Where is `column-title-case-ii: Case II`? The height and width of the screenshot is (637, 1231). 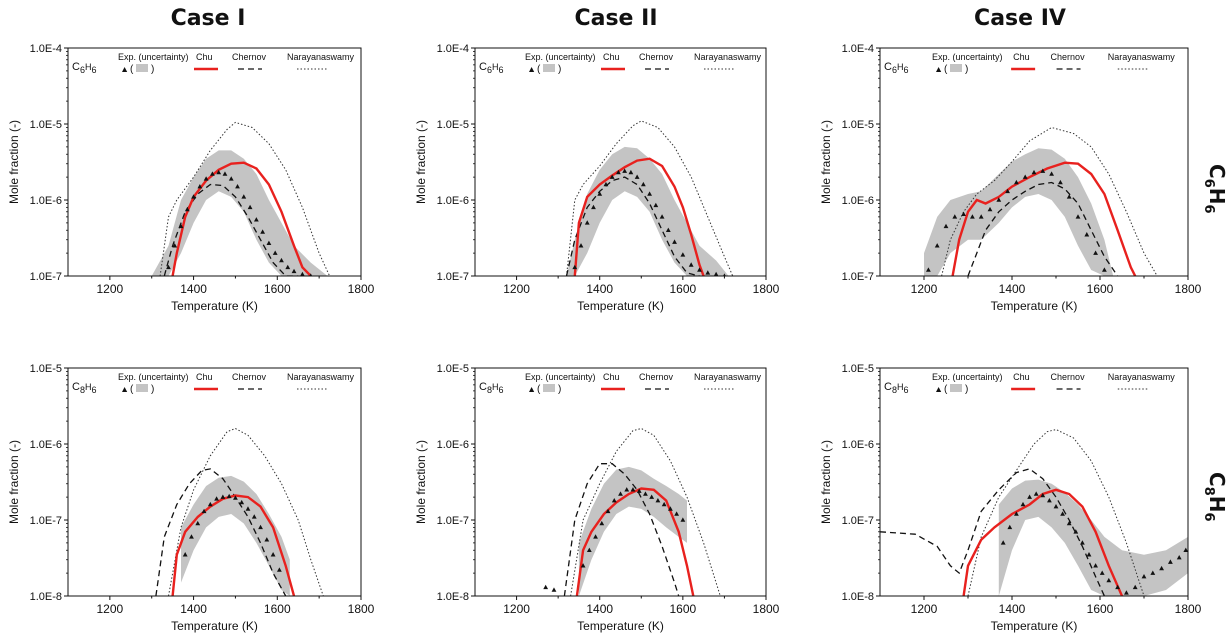
column-title-case-ii: Case II is located at coordinates (616, 18).